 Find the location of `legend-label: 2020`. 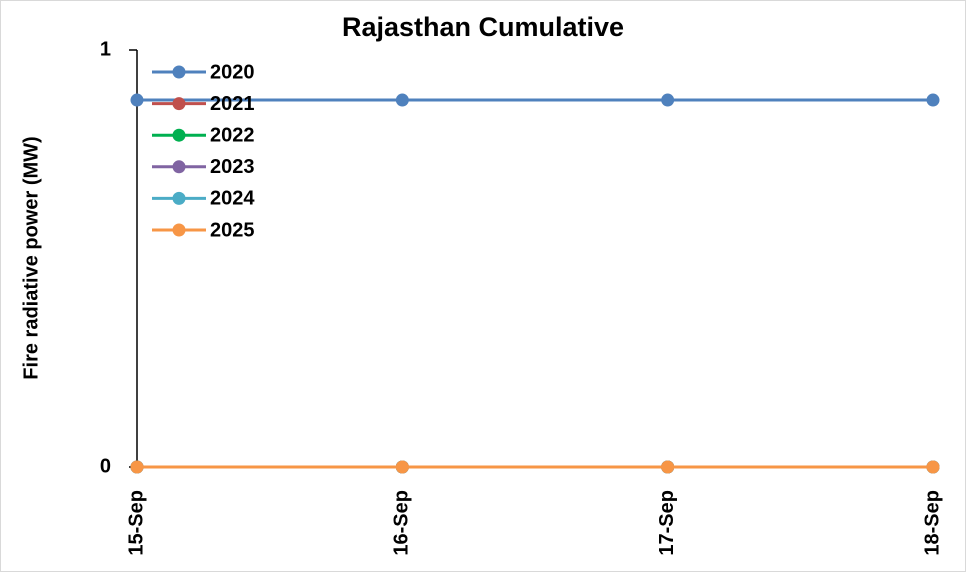

legend-label: 2020 is located at coordinates (232, 72).